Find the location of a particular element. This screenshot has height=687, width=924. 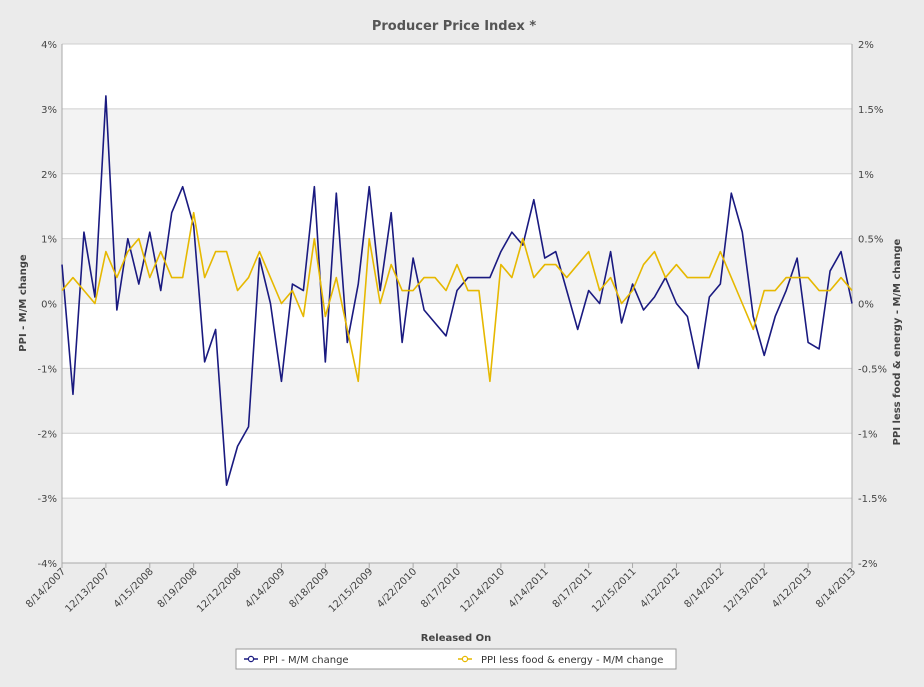

right-tick-label: 2% is located at coordinates (866, 45).